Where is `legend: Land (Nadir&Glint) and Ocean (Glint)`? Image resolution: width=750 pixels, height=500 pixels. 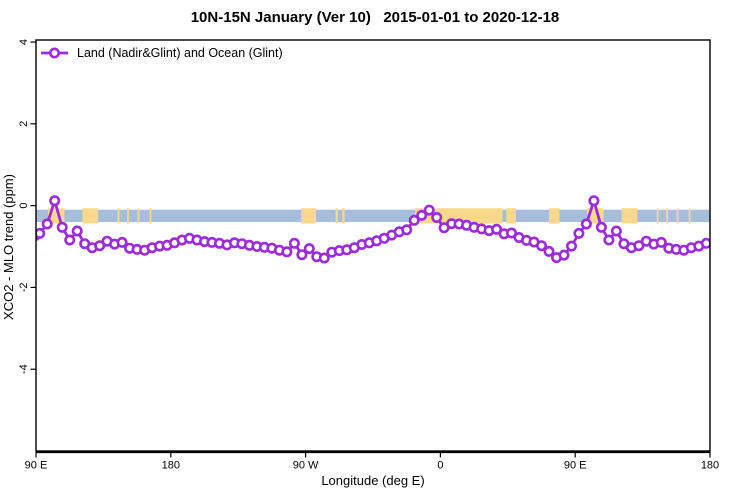 legend: Land (Nadir&Glint) and Ocean (Glint) is located at coordinates (162, 53).